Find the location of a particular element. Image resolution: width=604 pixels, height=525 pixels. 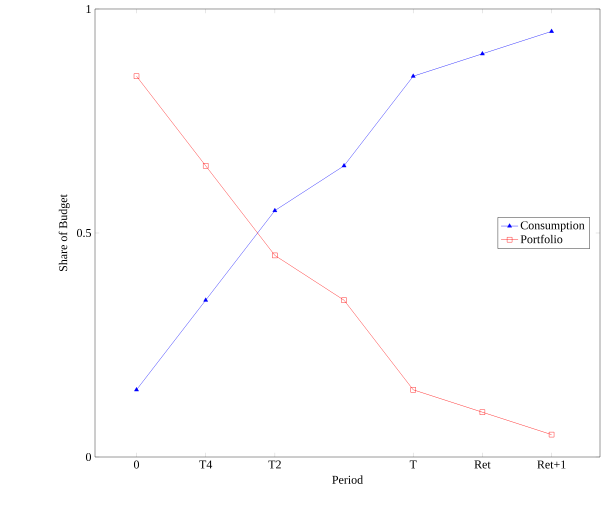

x-tick-label: 0 is located at coordinates (137, 464).